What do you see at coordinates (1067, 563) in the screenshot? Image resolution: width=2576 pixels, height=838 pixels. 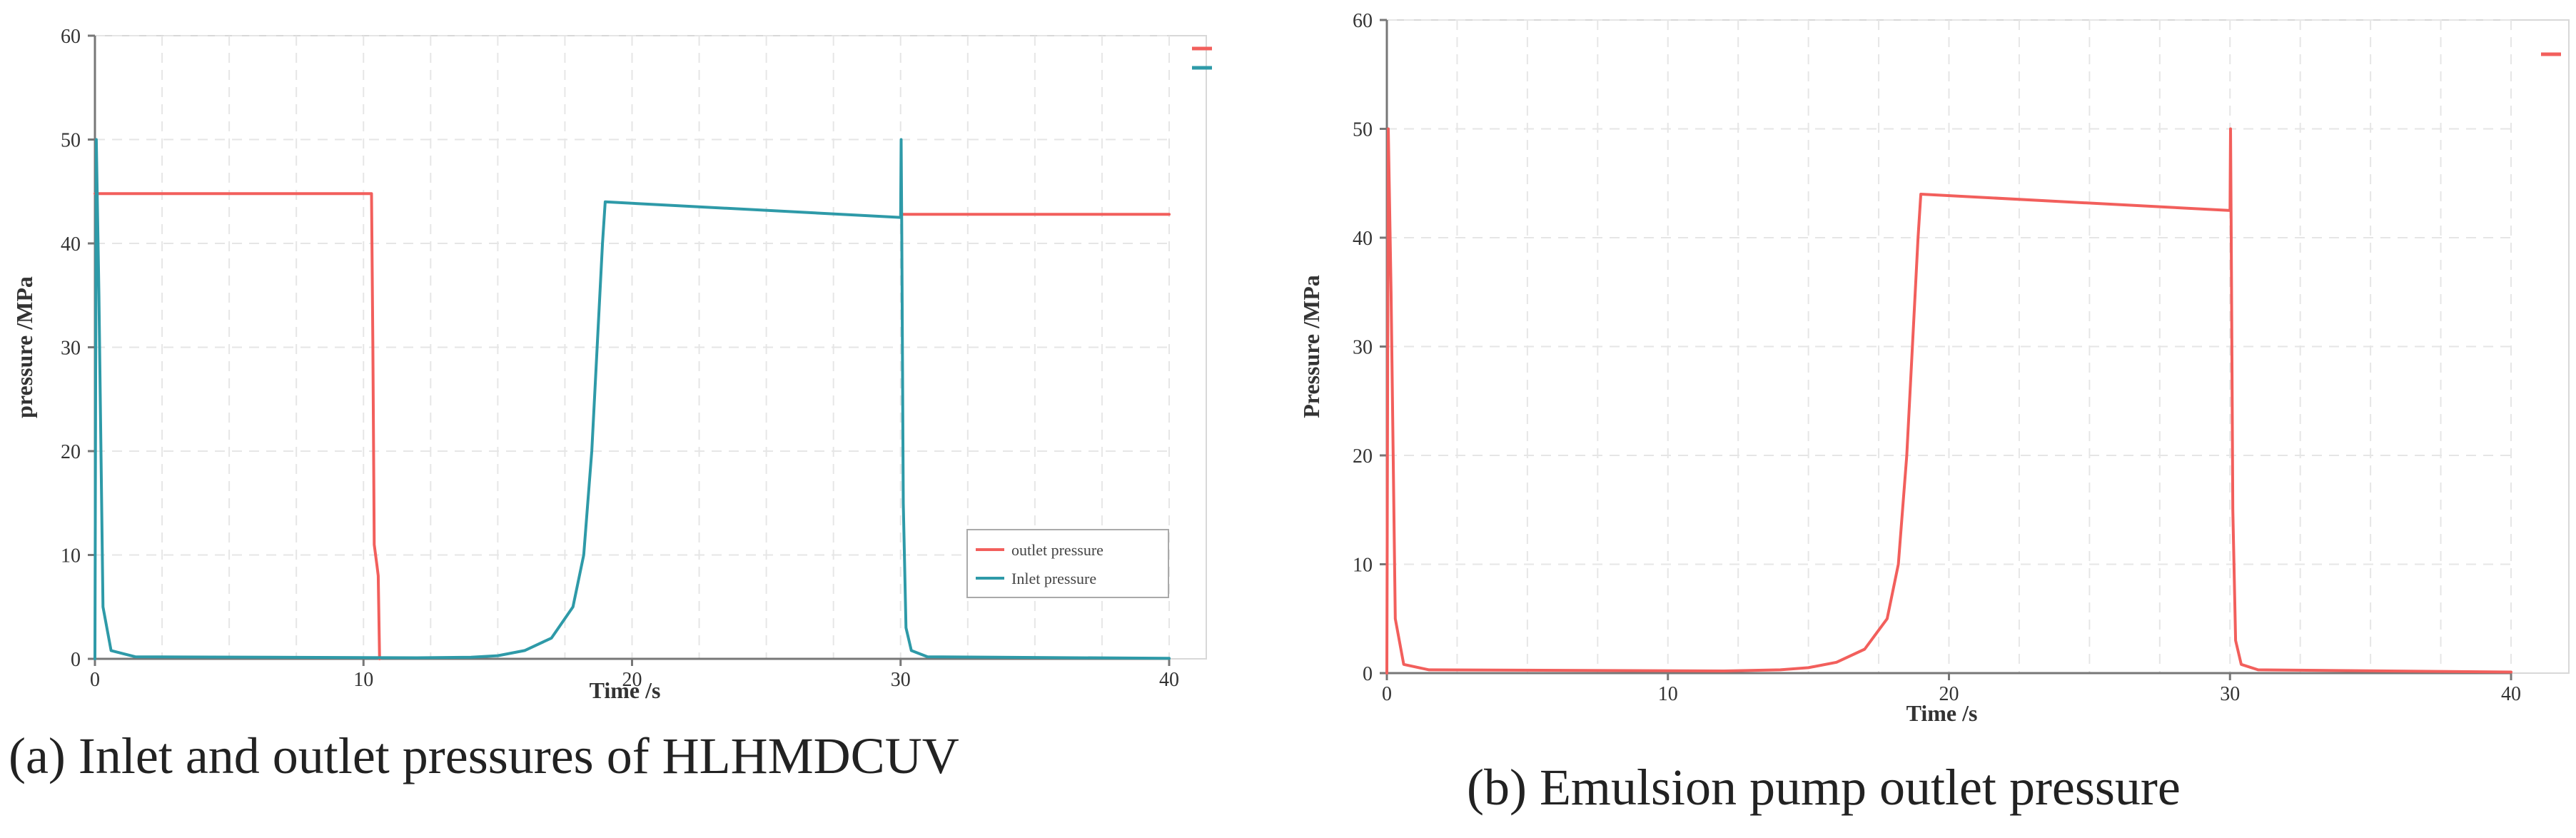 I see `legend` at bounding box center [1067, 563].